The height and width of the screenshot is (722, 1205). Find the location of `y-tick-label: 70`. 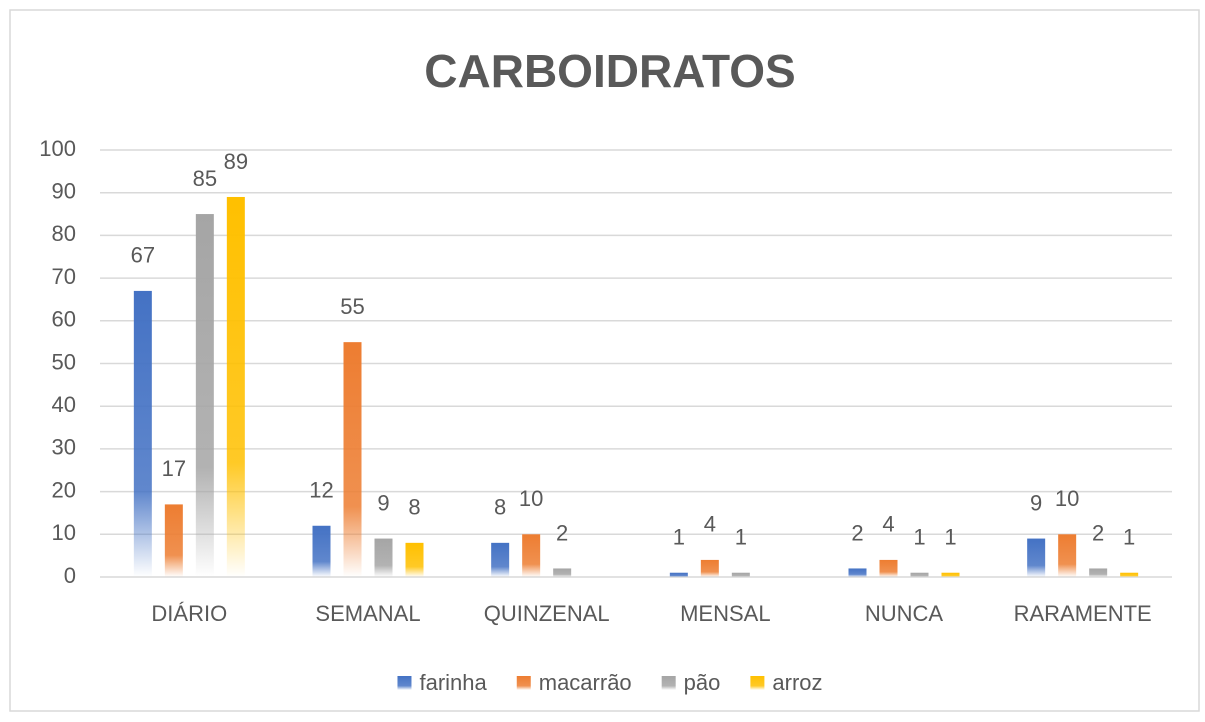

y-tick-label: 70 is located at coordinates (64, 276).